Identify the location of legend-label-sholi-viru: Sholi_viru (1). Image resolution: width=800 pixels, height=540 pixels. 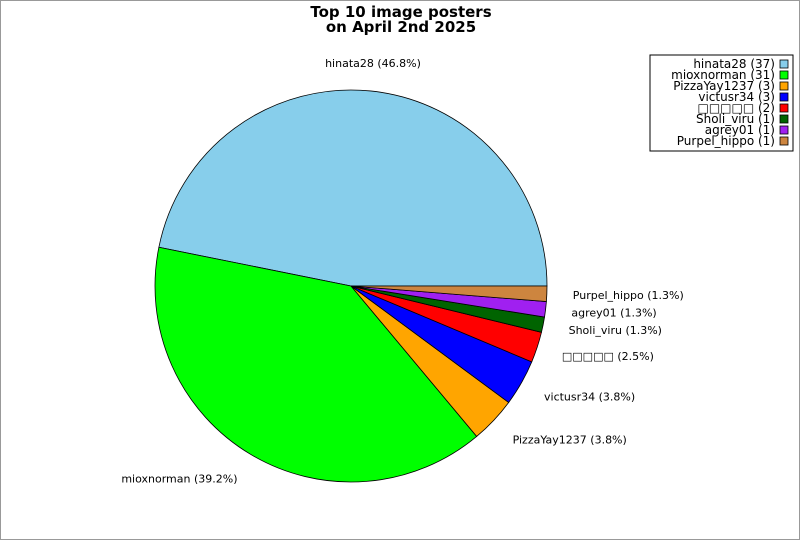
(735, 119).